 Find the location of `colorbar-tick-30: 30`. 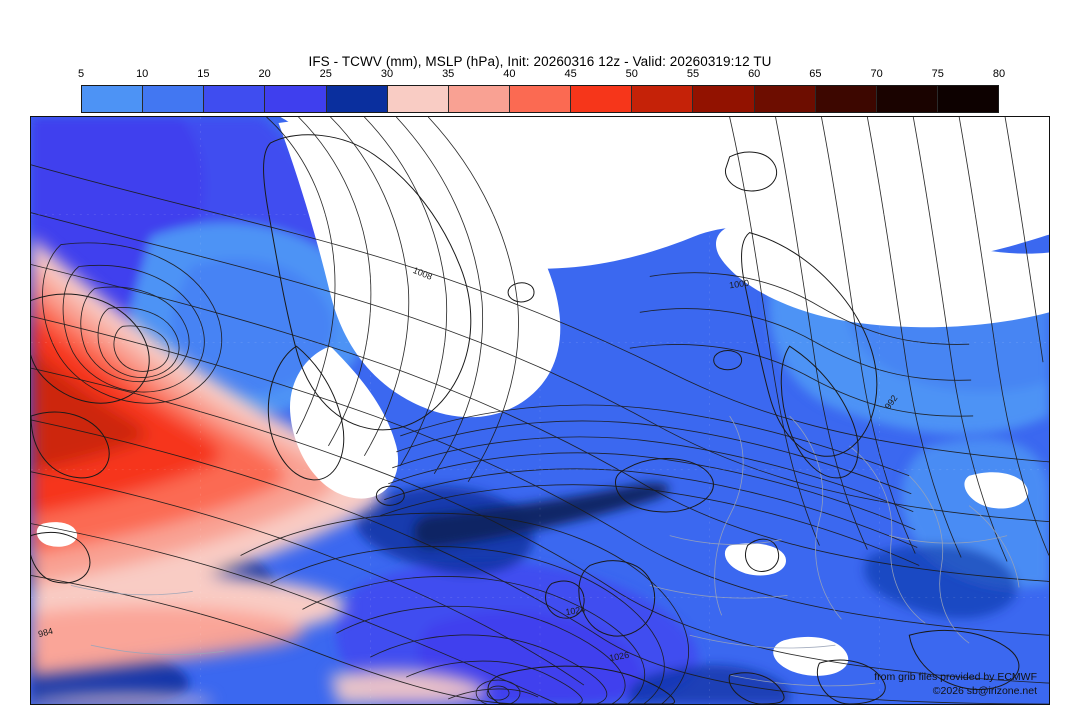

colorbar-tick-30: 30 is located at coordinates (387, 74).